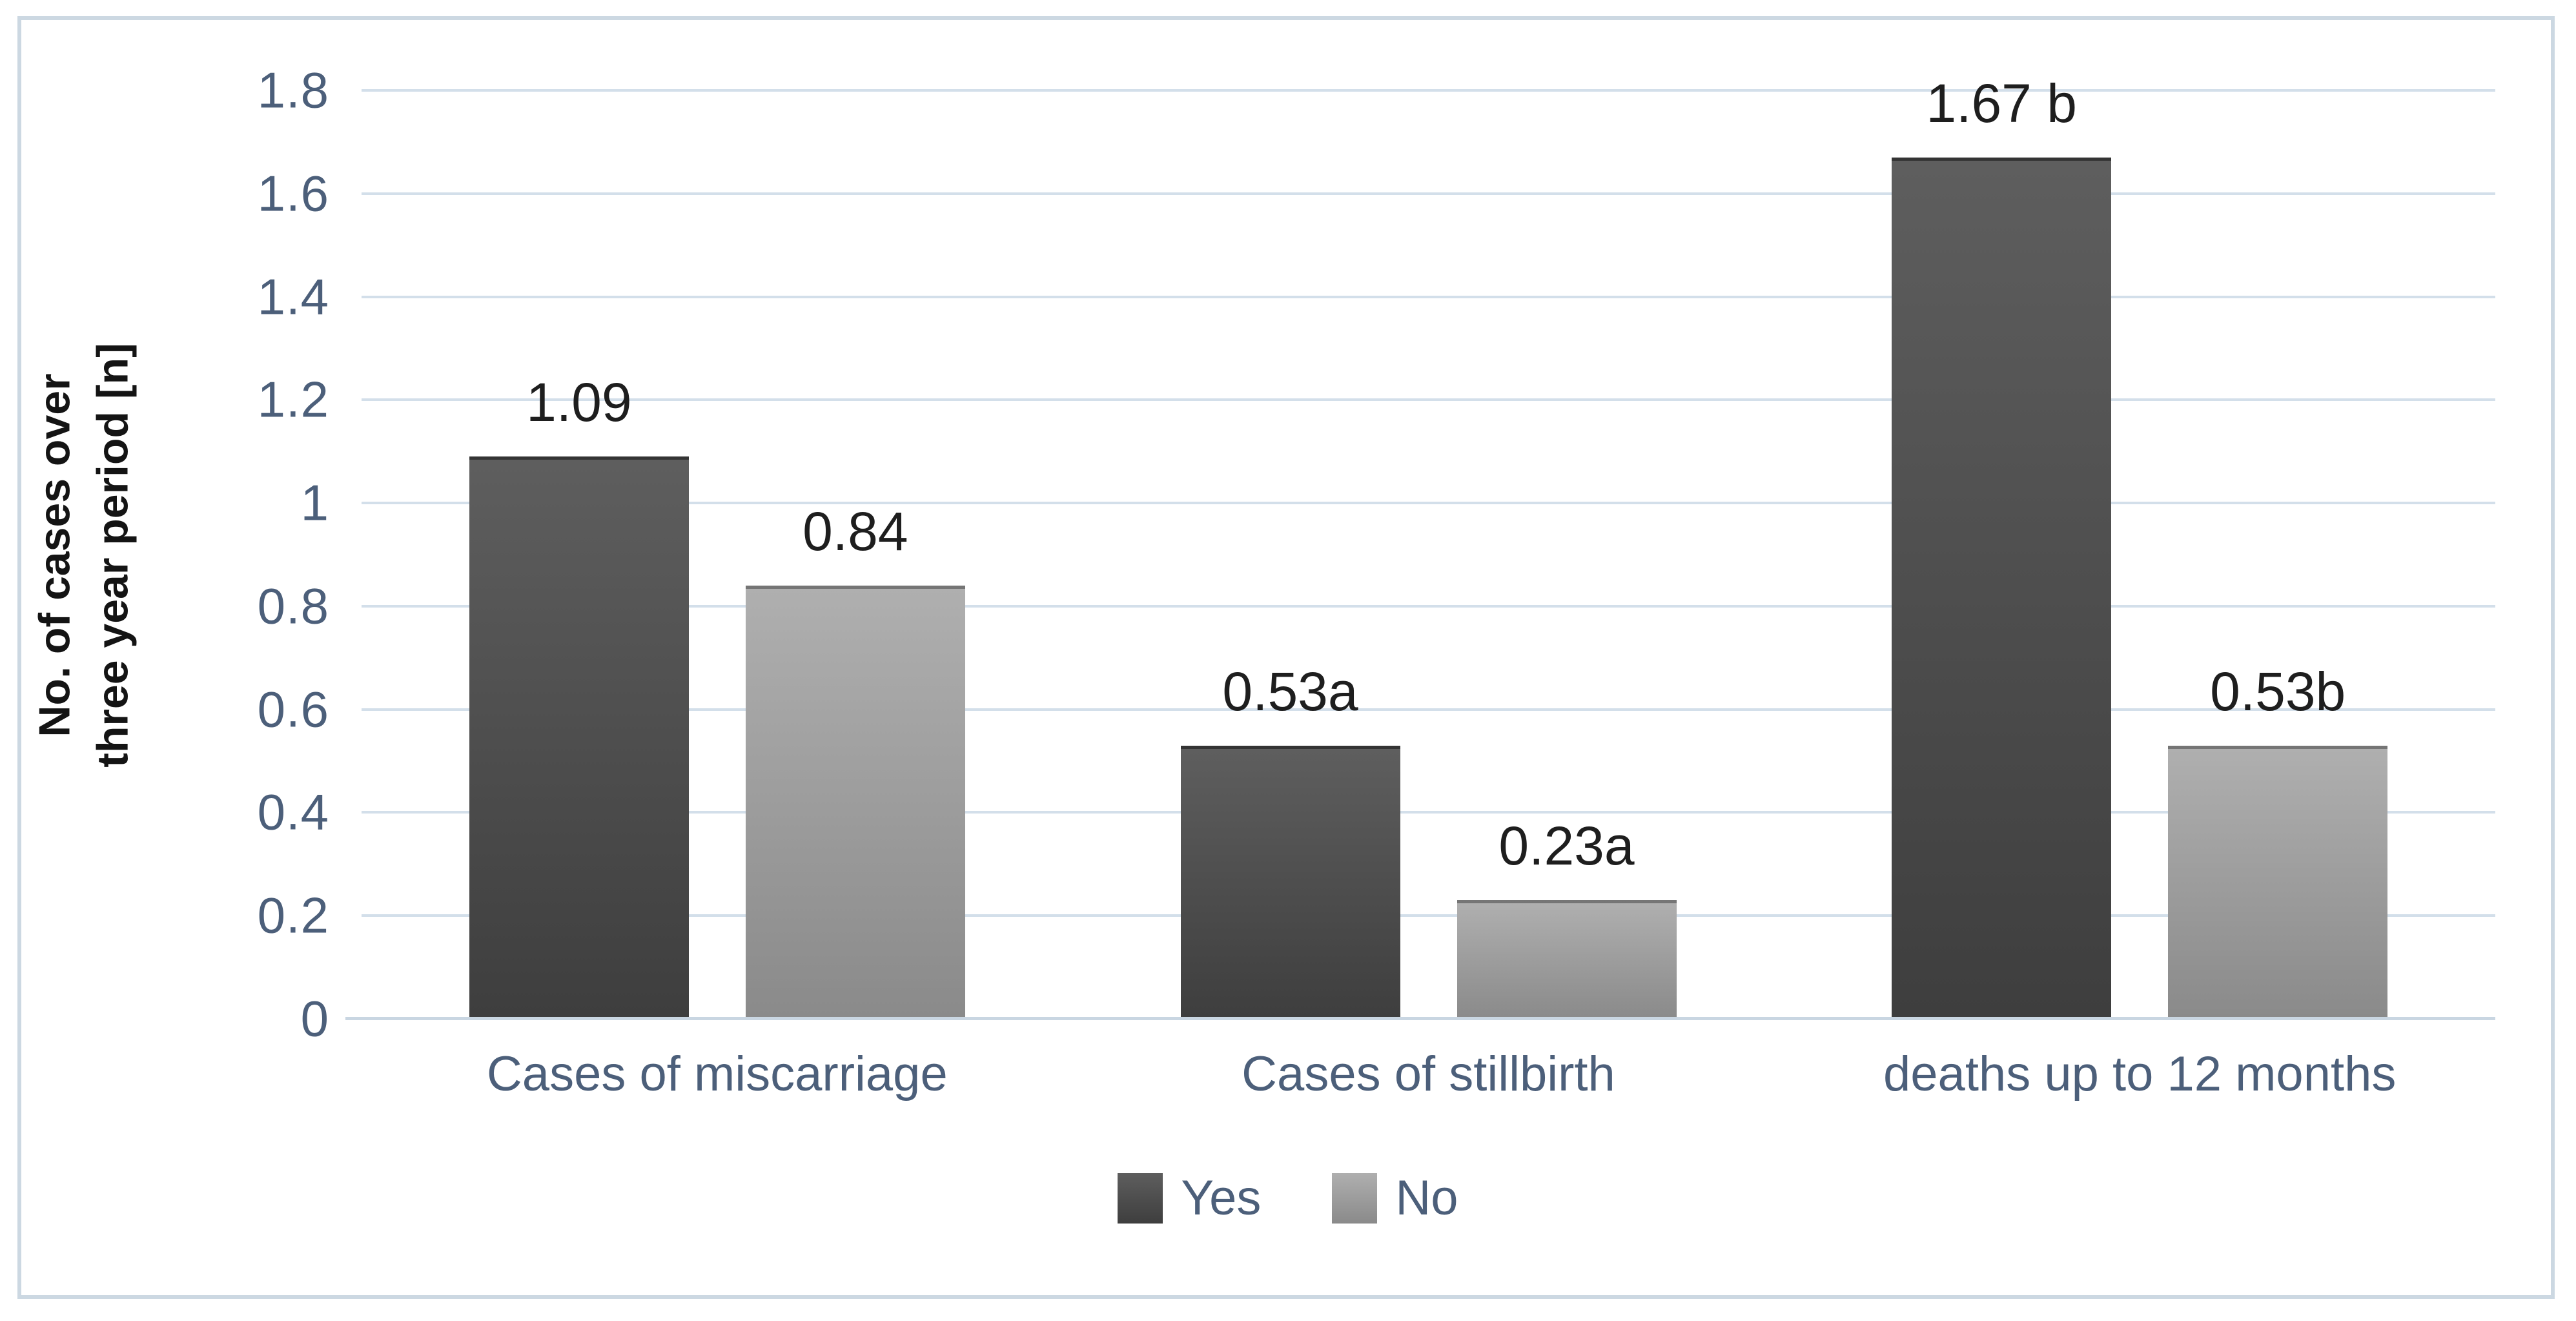 The height and width of the screenshot is (1321, 2576). Describe the element at coordinates (293, 193) in the screenshot. I see `y-tick-label: 1.6` at that location.